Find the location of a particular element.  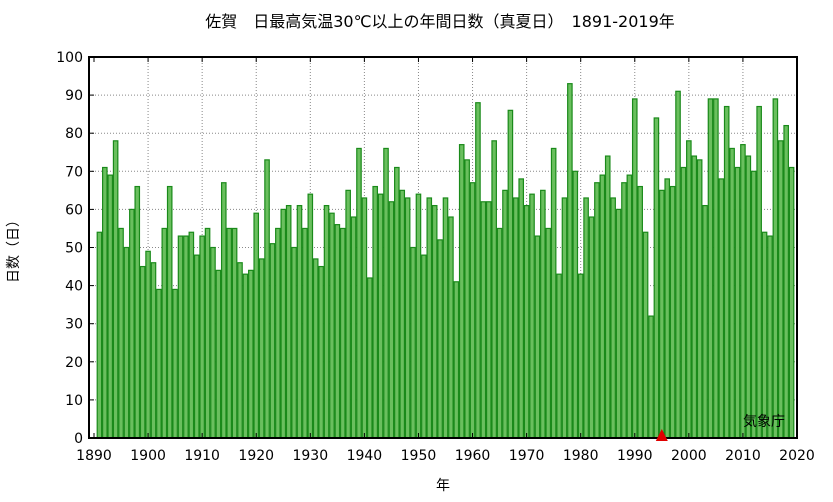

y-tick-label: 10 is located at coordinates (74, 401).